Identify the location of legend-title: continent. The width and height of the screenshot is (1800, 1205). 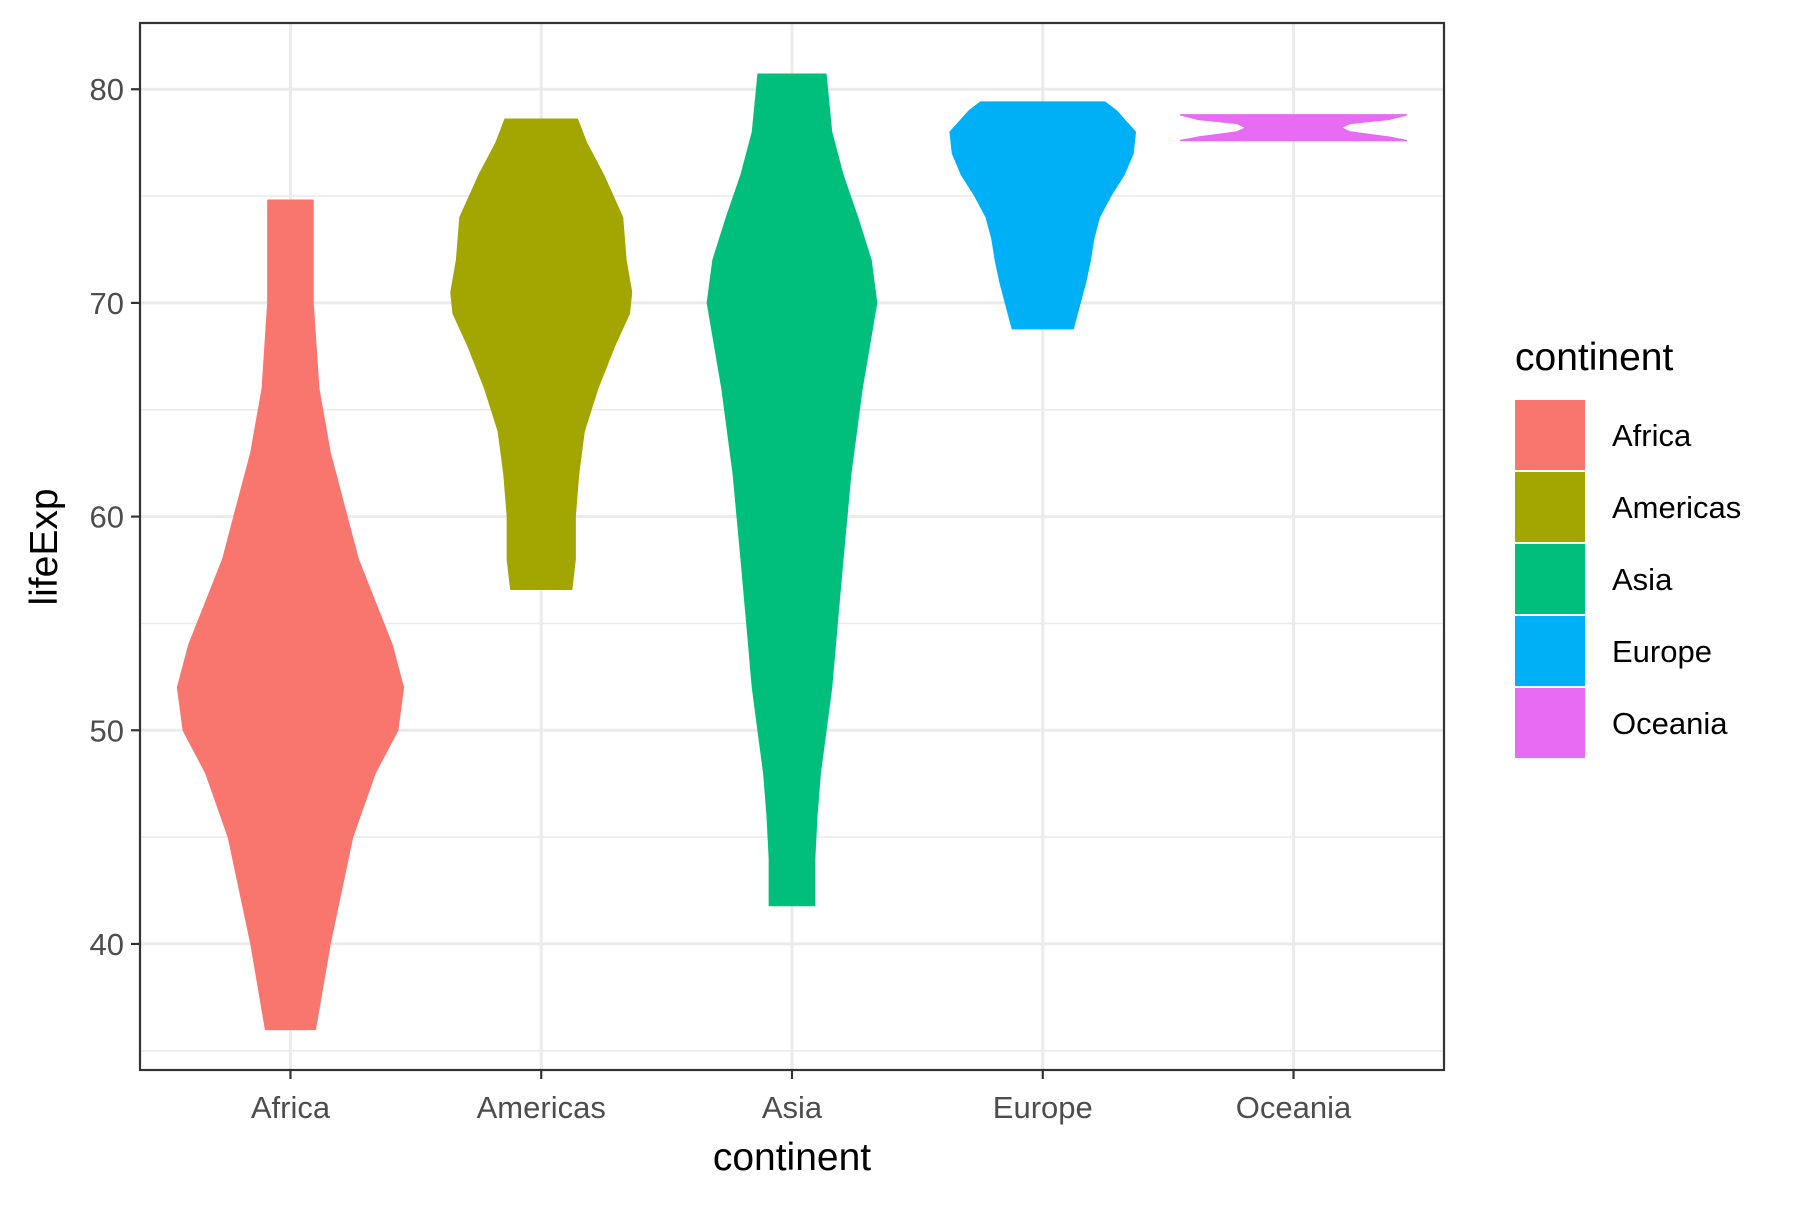
(1594, 357).